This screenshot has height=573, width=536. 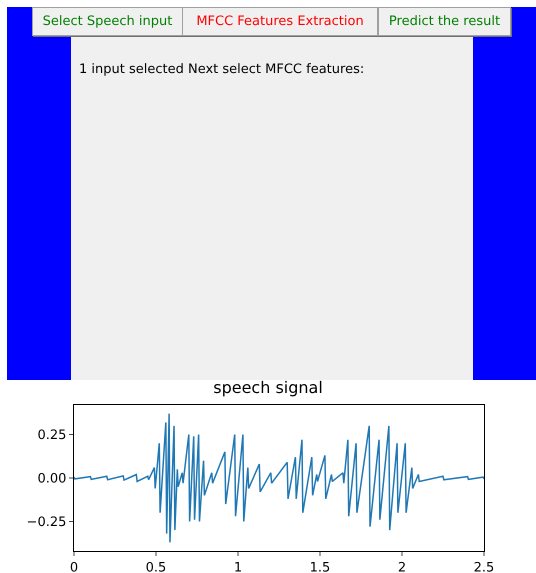 I want to click on x-tick-label: 2.5, so click(x=484, y=566).